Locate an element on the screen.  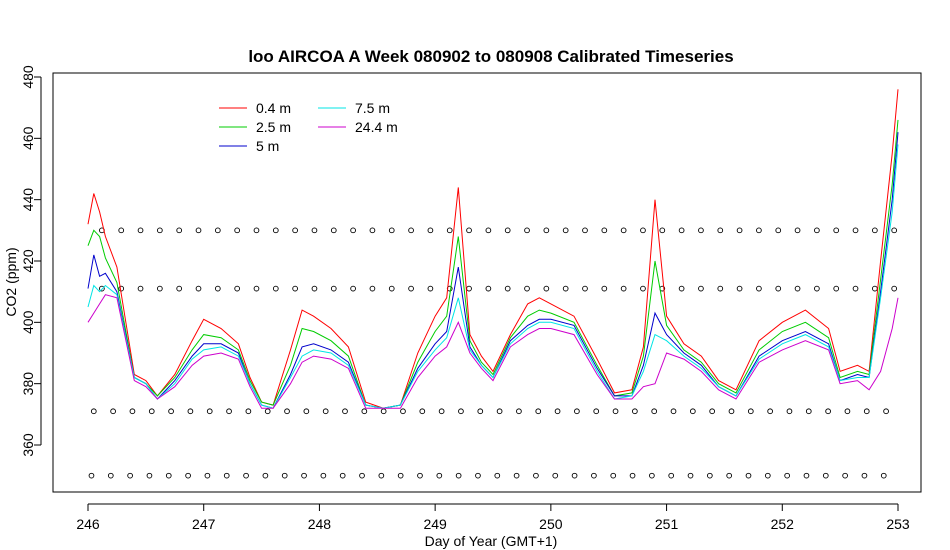
y-tick-label: 440 is located at coordinates (28, 200).